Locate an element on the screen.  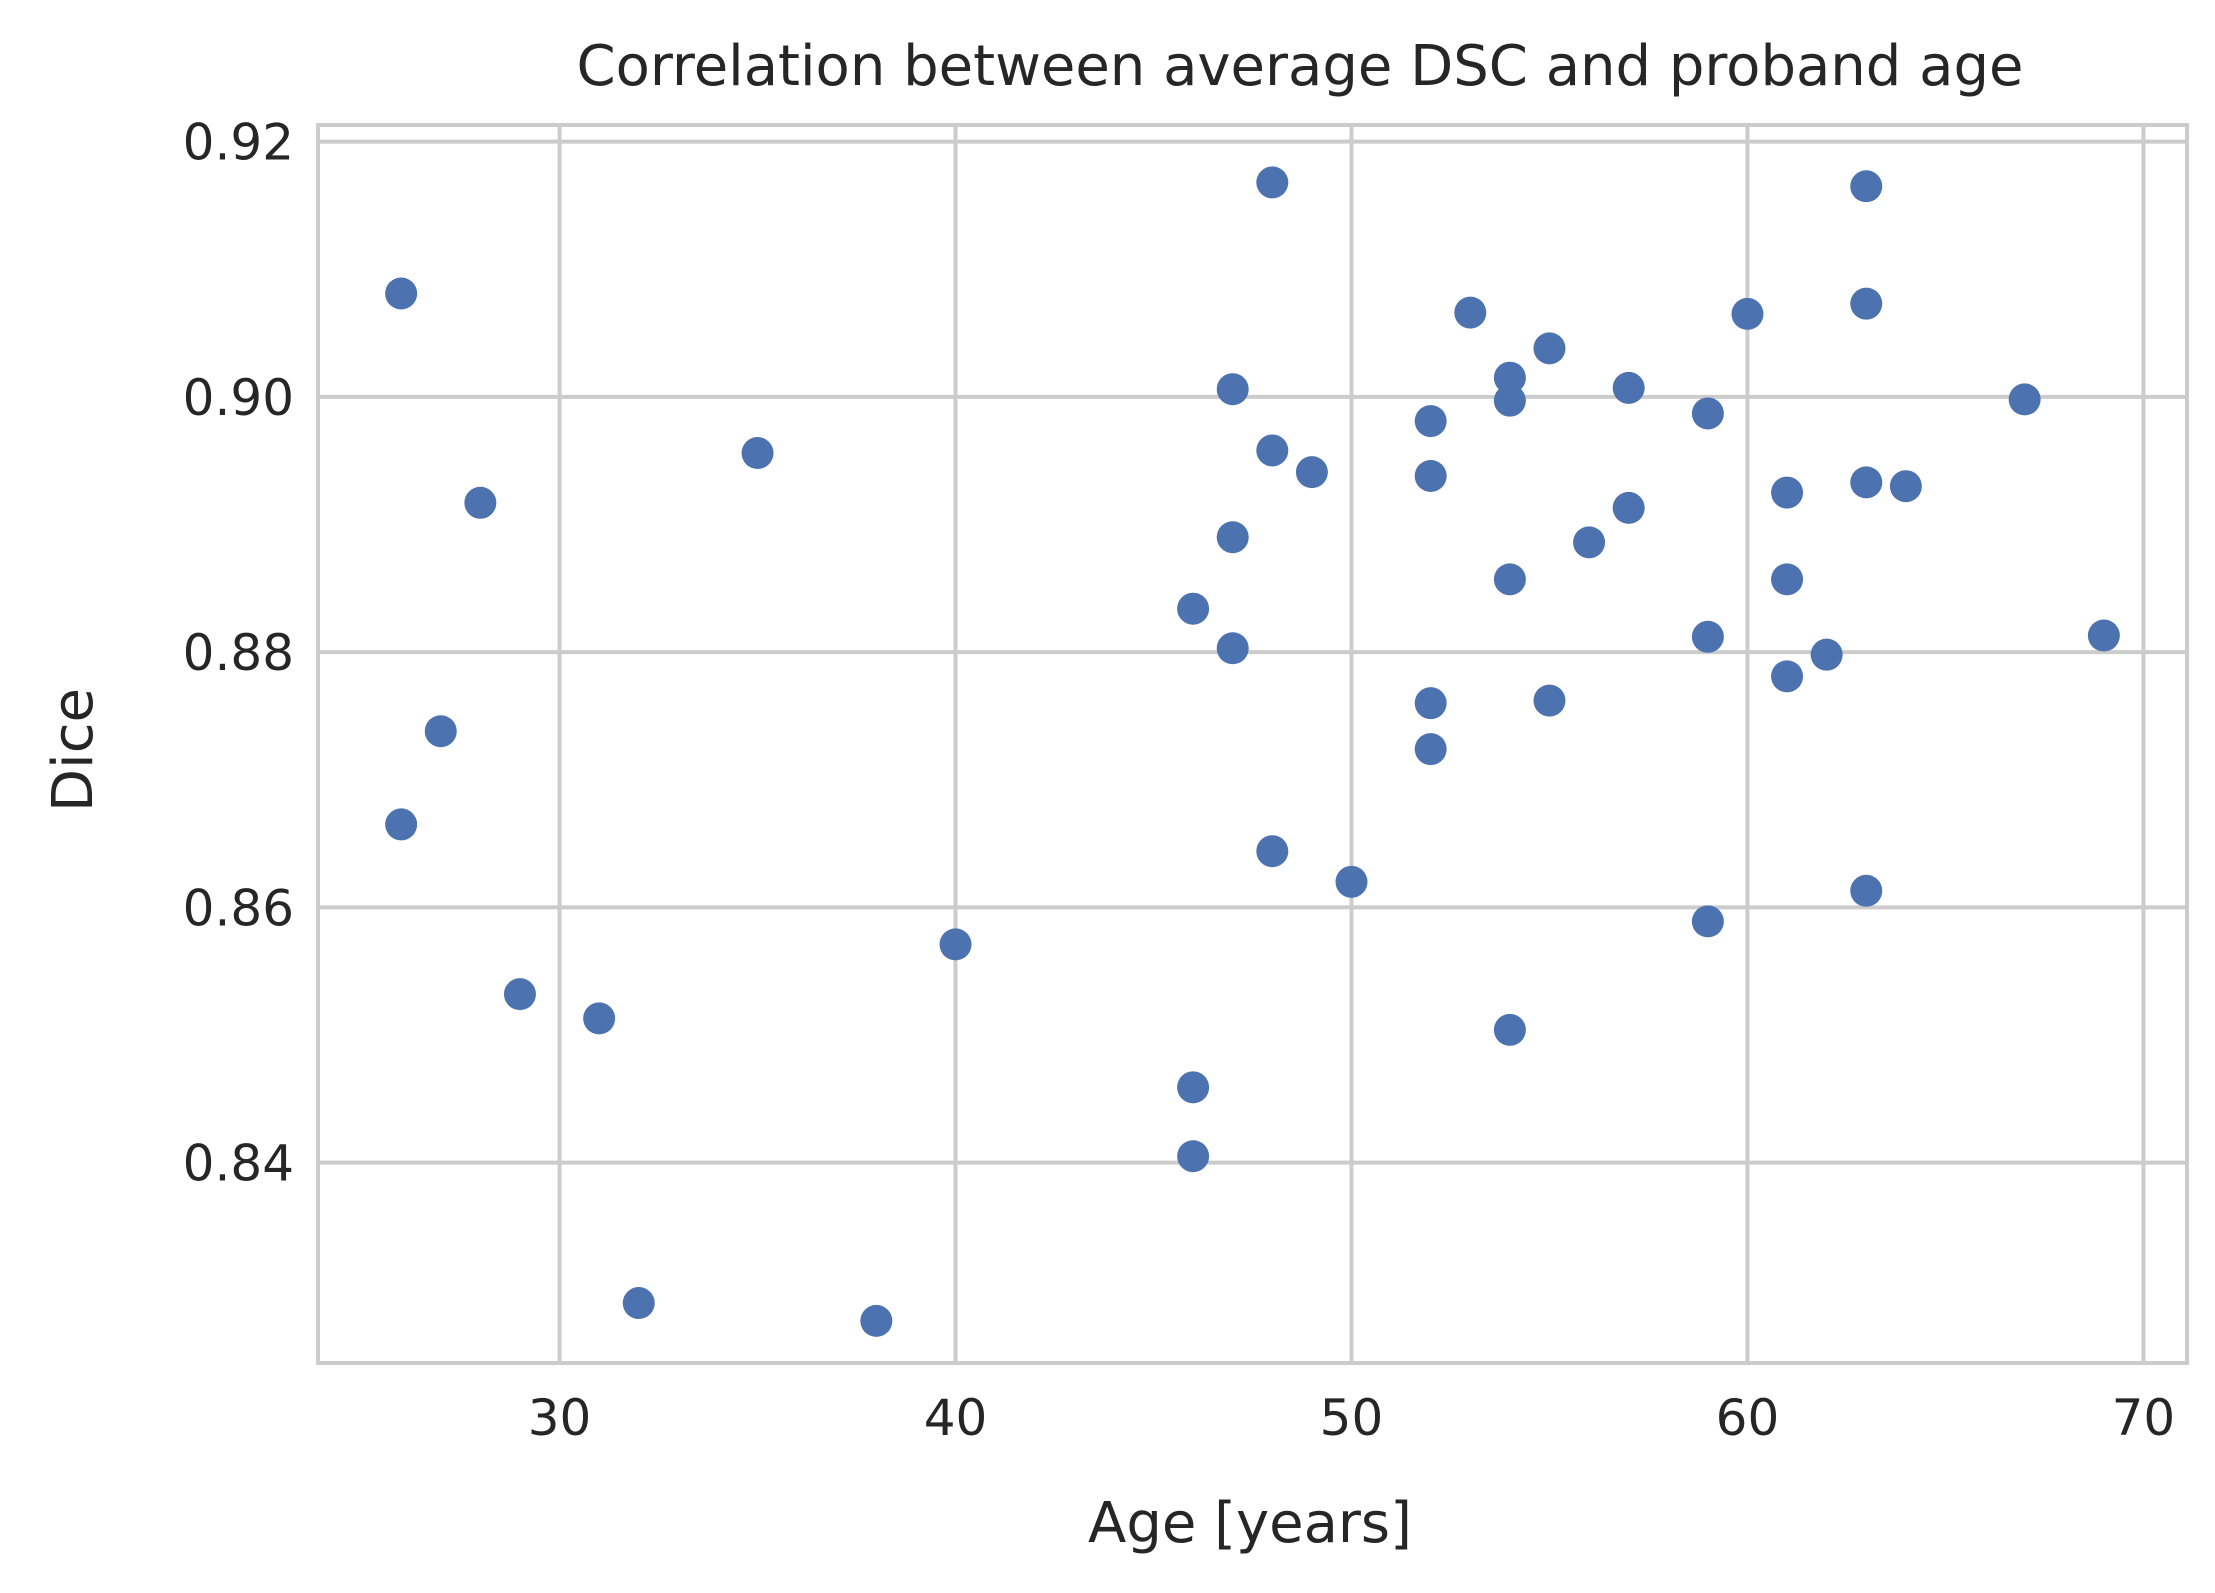
x-axis-label: Age [years] is located at coordinates (1250, 1523).